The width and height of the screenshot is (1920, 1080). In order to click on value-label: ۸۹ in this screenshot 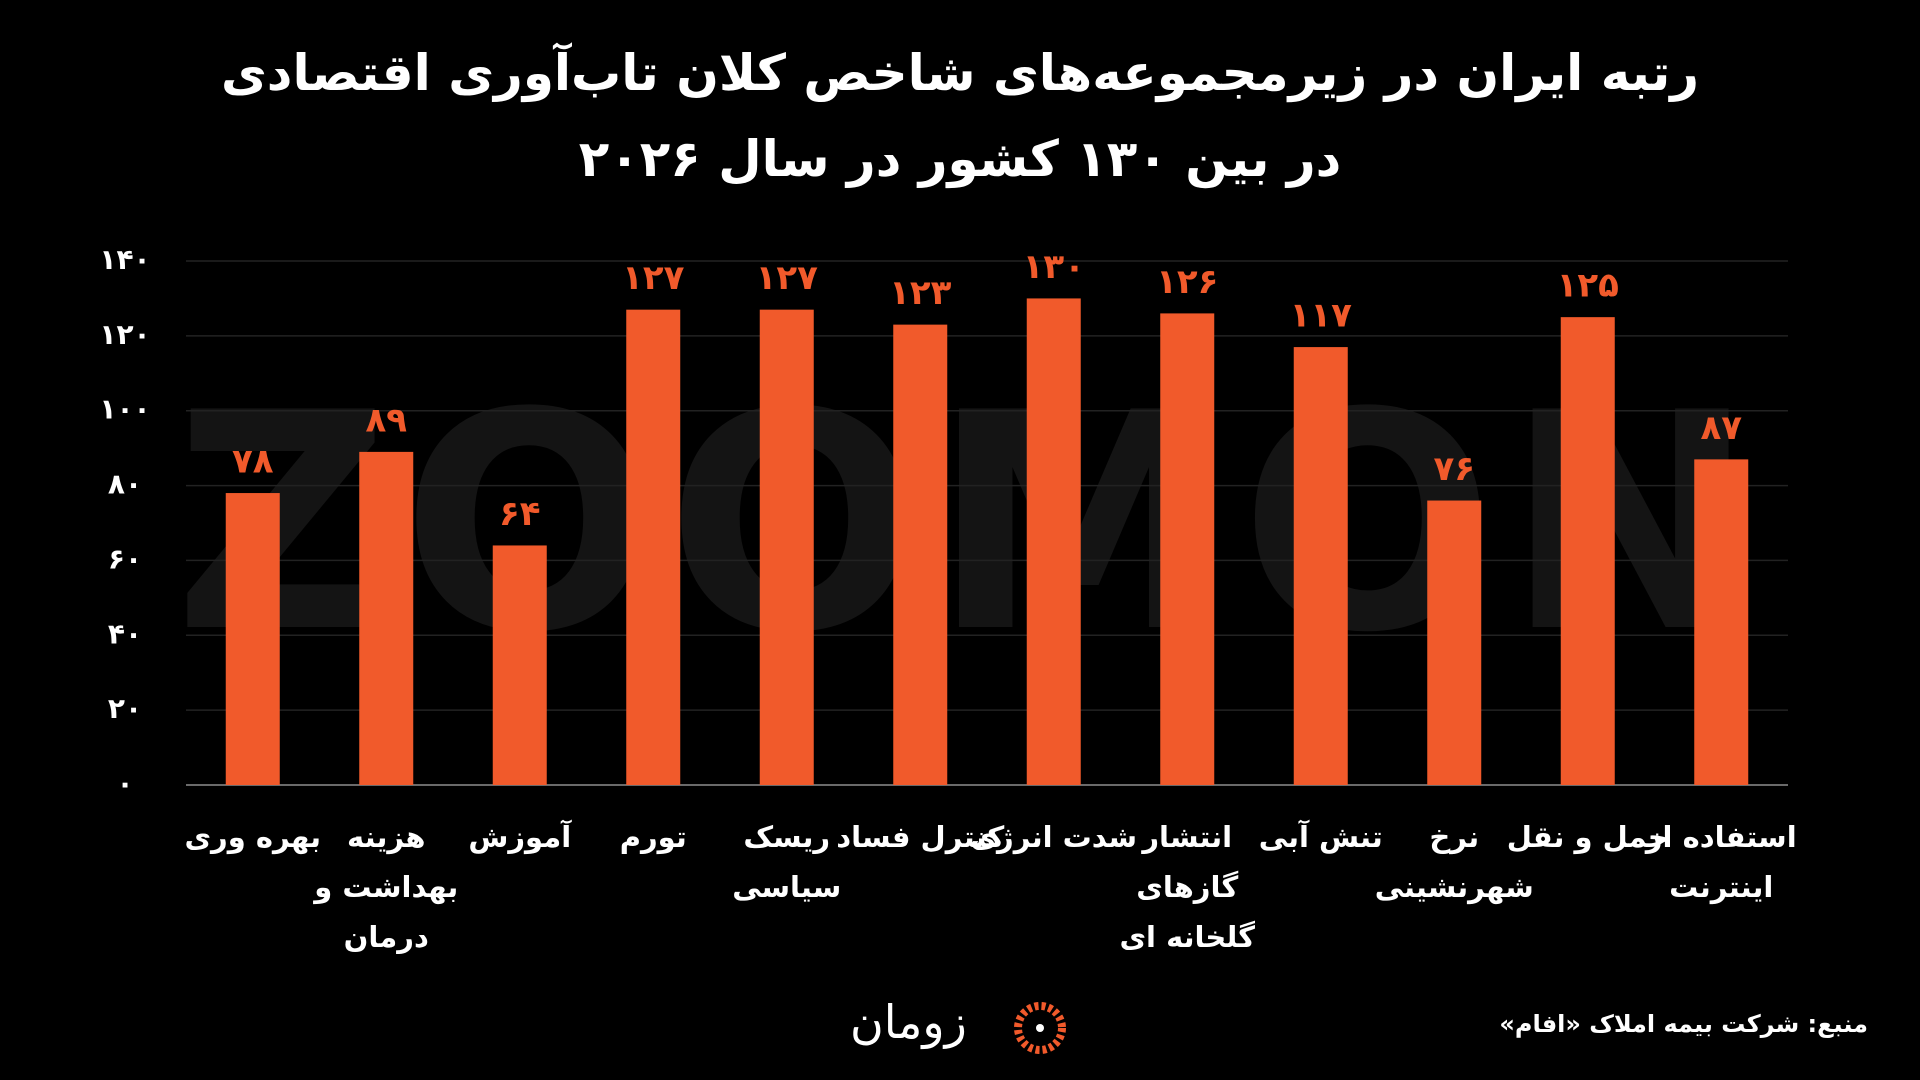, I will do `click(386, 420)`.